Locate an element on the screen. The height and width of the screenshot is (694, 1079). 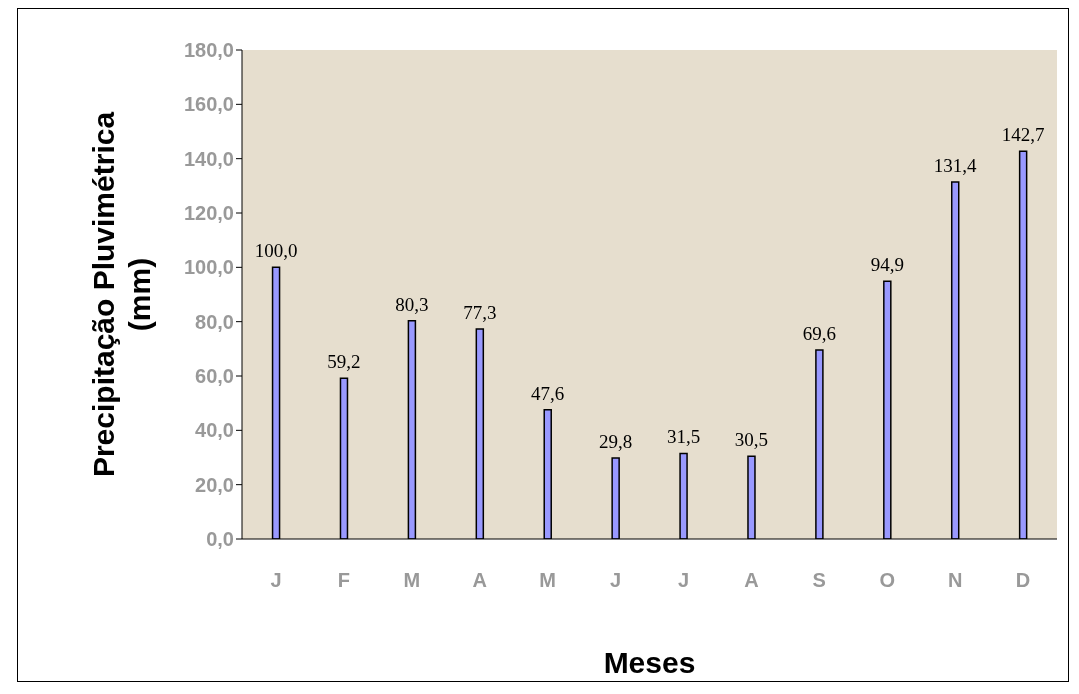
data-label: 100,0 is located at coordinates (276, 251).